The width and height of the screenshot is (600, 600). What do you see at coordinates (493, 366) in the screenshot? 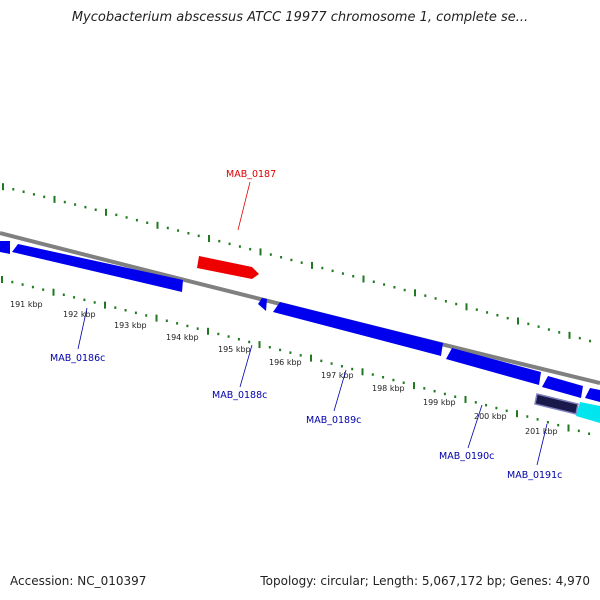
I see `gene-feature-0190c` at bounding box center [493, 366].